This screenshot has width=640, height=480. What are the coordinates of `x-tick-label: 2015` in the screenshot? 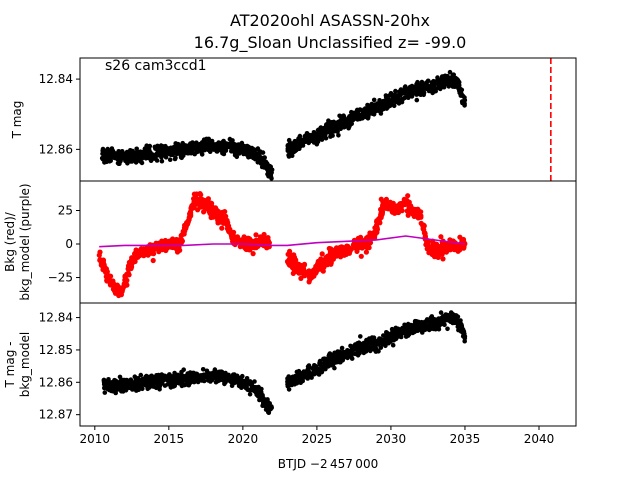 It's located at (169, 439).